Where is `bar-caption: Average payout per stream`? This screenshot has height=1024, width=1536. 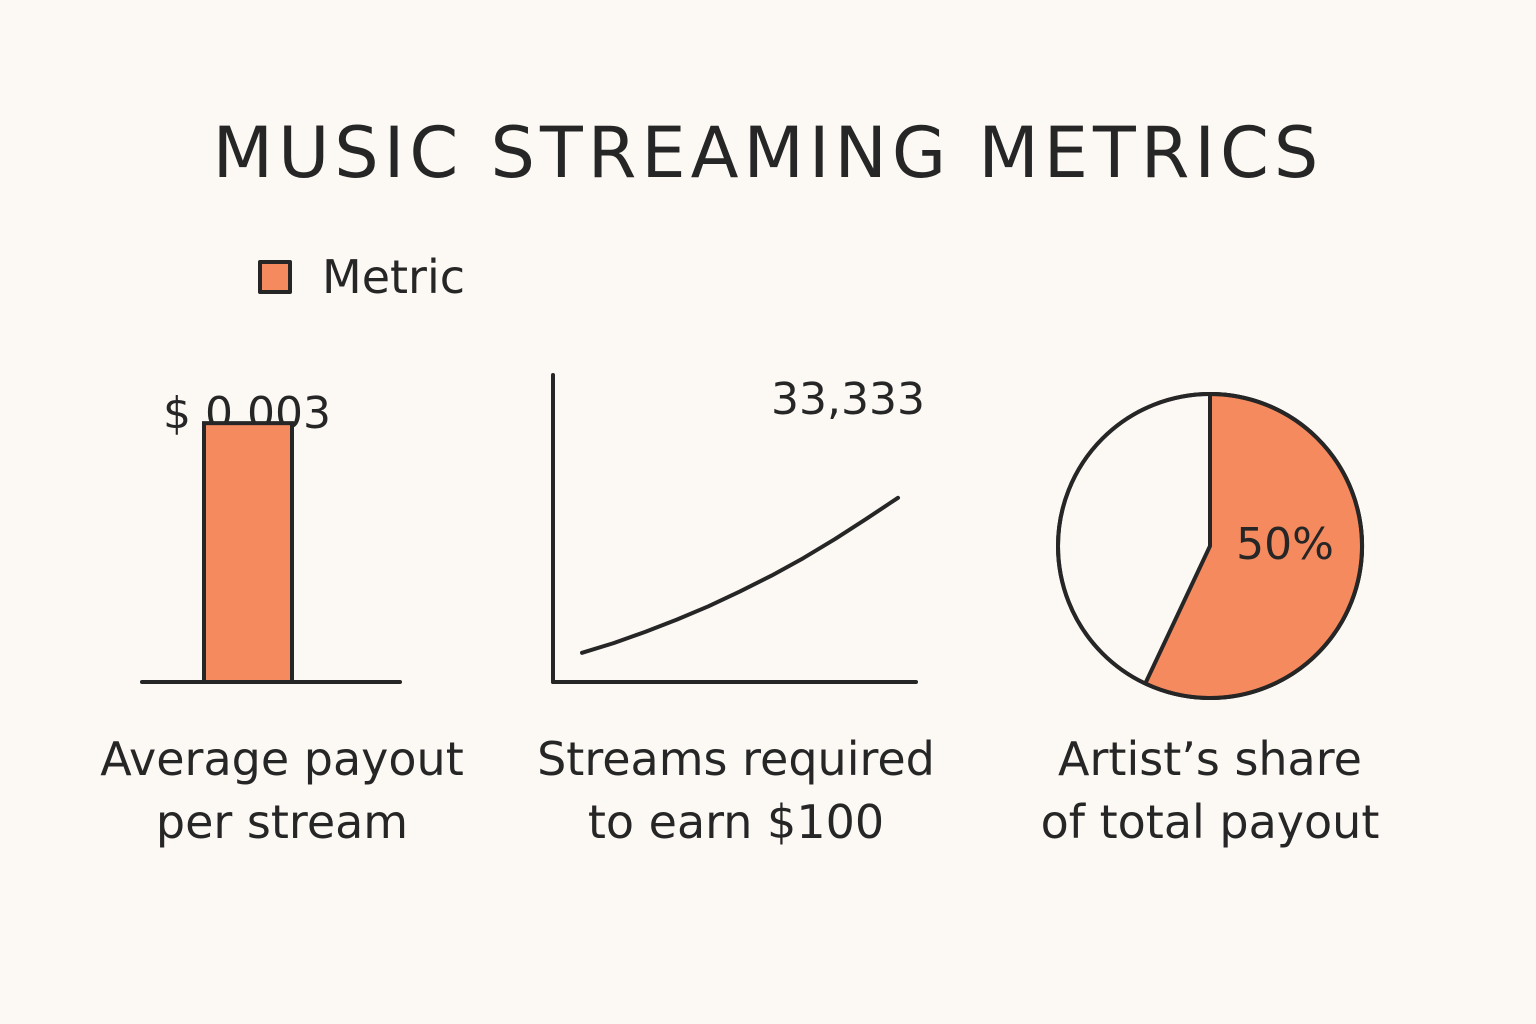 bar-caption: Average payout per stream is located at coordinates (282, 791).